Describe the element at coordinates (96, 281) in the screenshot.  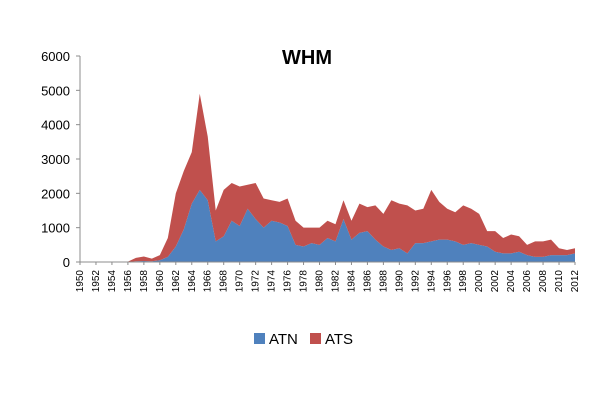
I see `x-tick-label: 1952` at that location.